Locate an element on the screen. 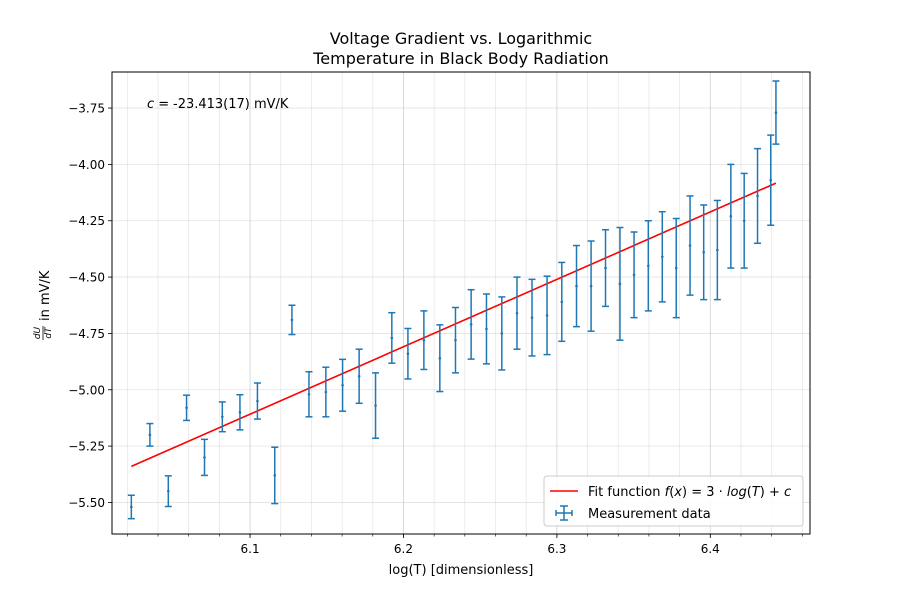 Image resolution: width=900 pixels, height=600 pixels. annotation-c-symbol: c = is located at coordinates (158, 104).